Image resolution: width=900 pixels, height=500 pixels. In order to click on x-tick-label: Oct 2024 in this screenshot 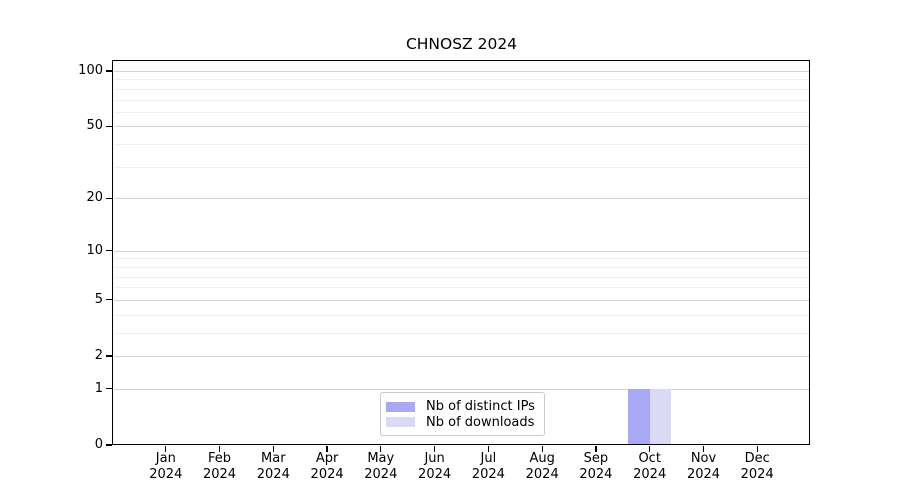, I will do `click(650, 467)`.